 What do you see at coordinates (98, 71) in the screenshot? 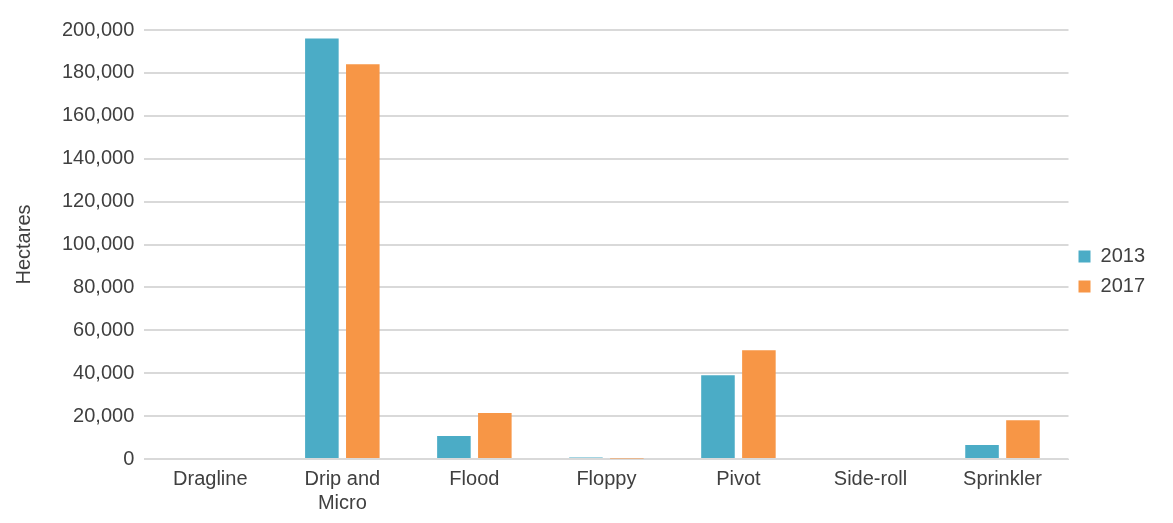
I see `y-tick-label: 180,000` at bounding box center [98, 71].